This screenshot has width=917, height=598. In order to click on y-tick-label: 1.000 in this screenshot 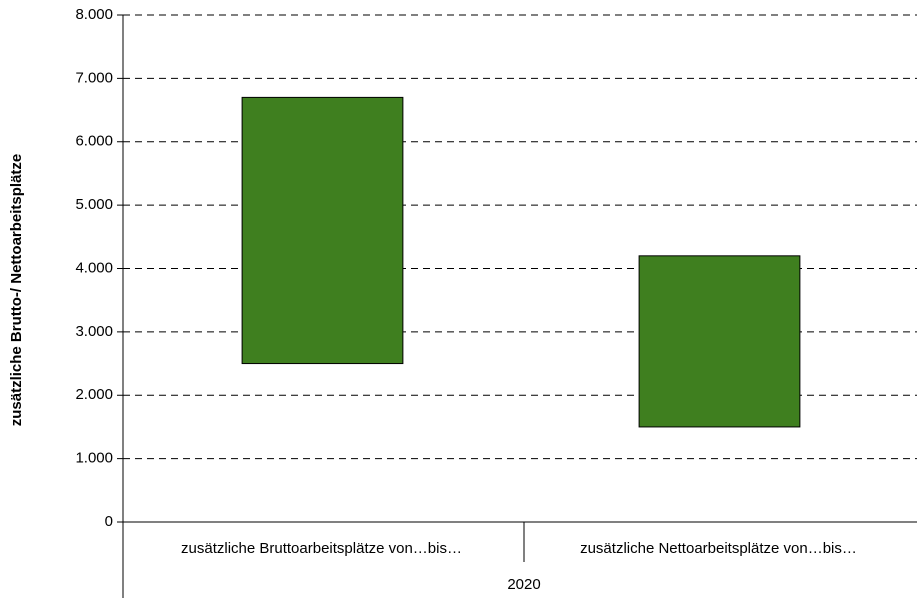, I will do `click(94, 458)`.